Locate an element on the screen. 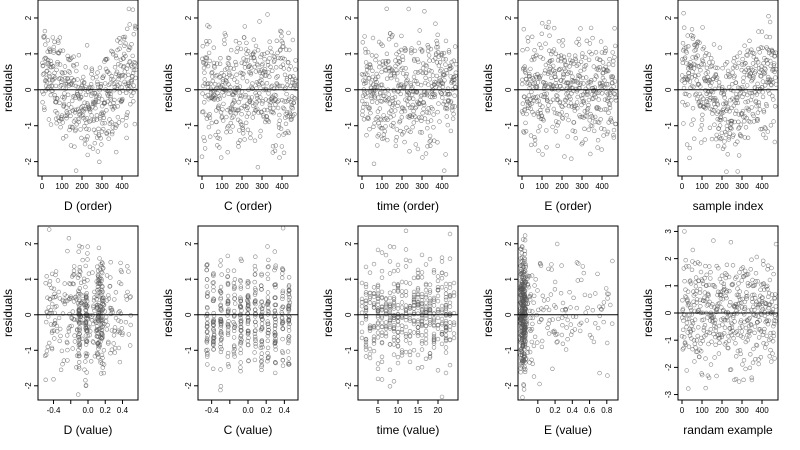  y-tick-label: 0 is located at coordinates (28, 89).